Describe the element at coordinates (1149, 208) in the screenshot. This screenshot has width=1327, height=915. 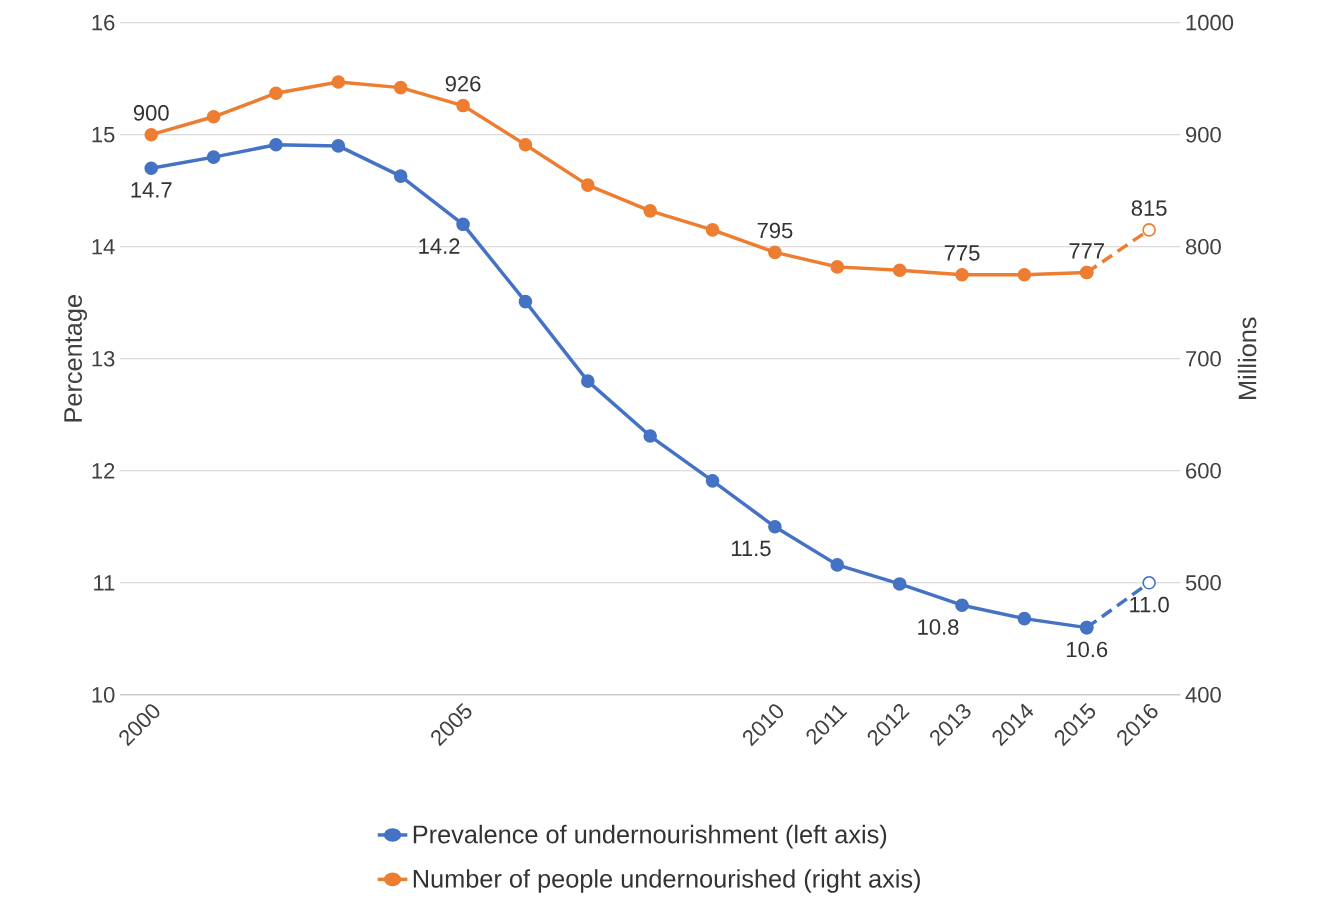
I see `data-label: 815` at that location.